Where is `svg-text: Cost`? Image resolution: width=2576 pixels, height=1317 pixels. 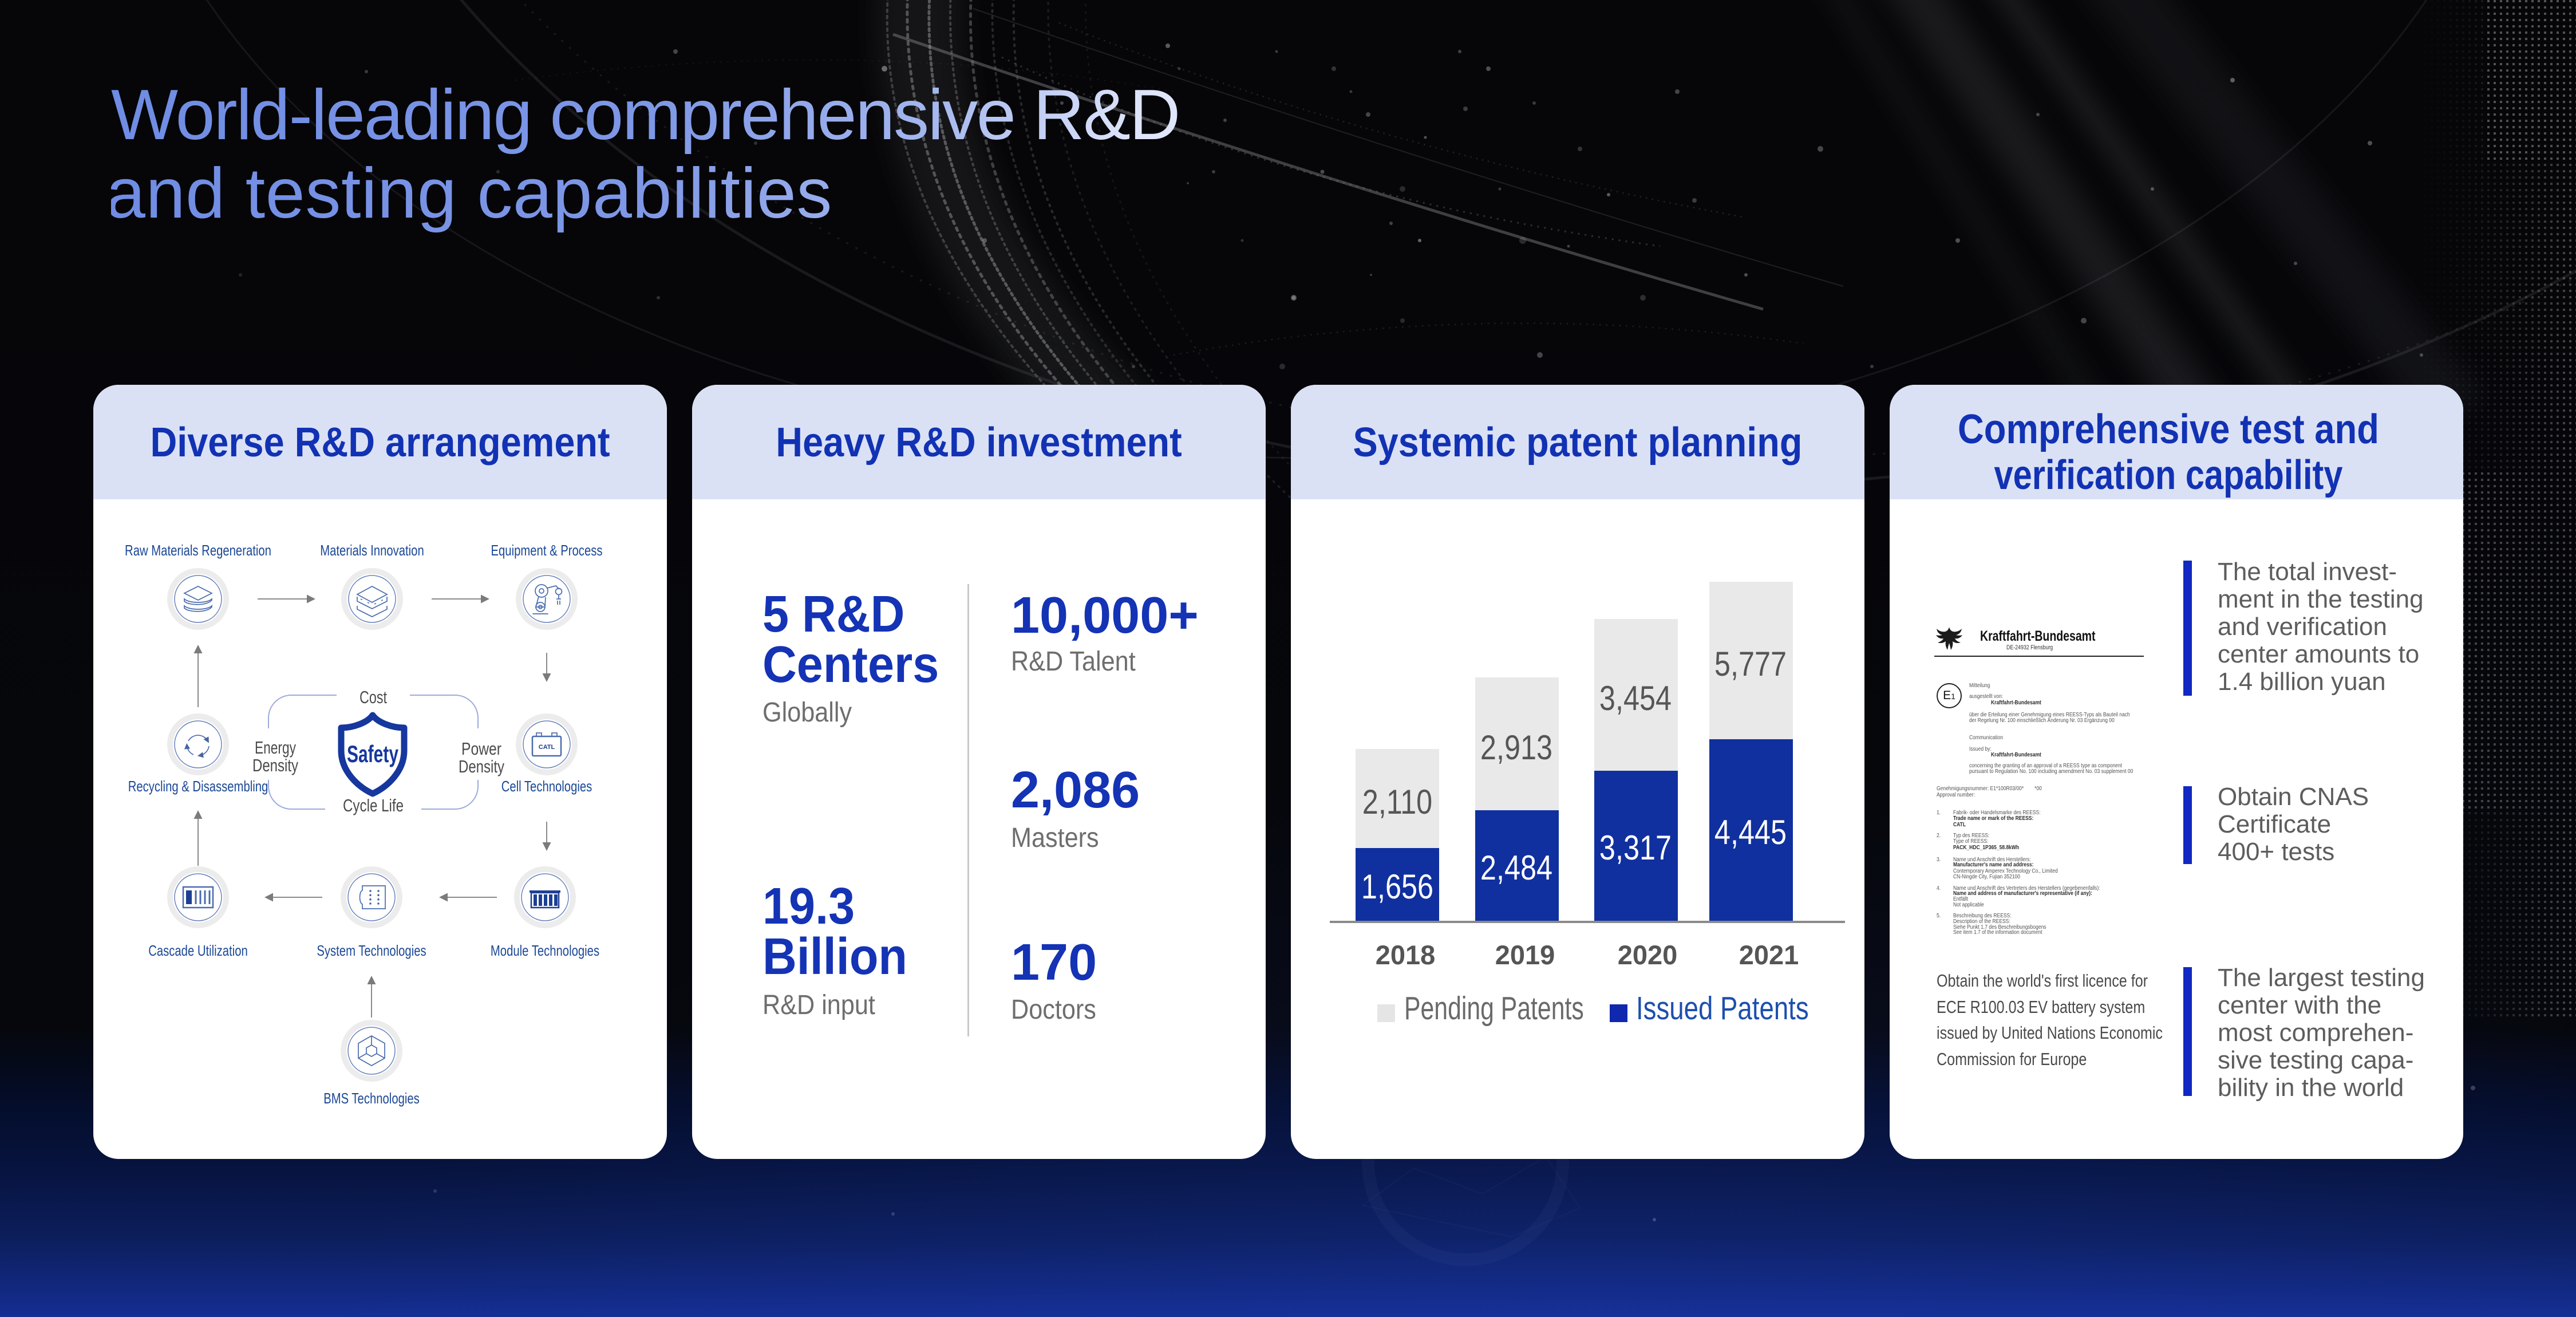 svg-text: Cost is located at coordinates (373, 697).